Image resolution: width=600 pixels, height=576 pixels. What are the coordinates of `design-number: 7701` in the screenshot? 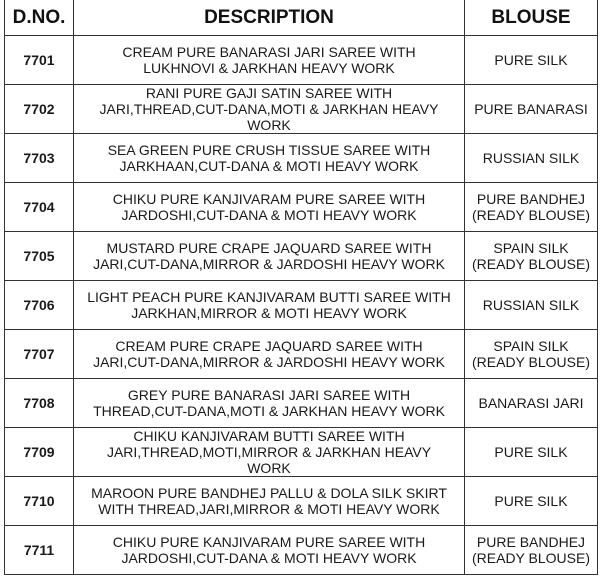 It's located at (39, 60).